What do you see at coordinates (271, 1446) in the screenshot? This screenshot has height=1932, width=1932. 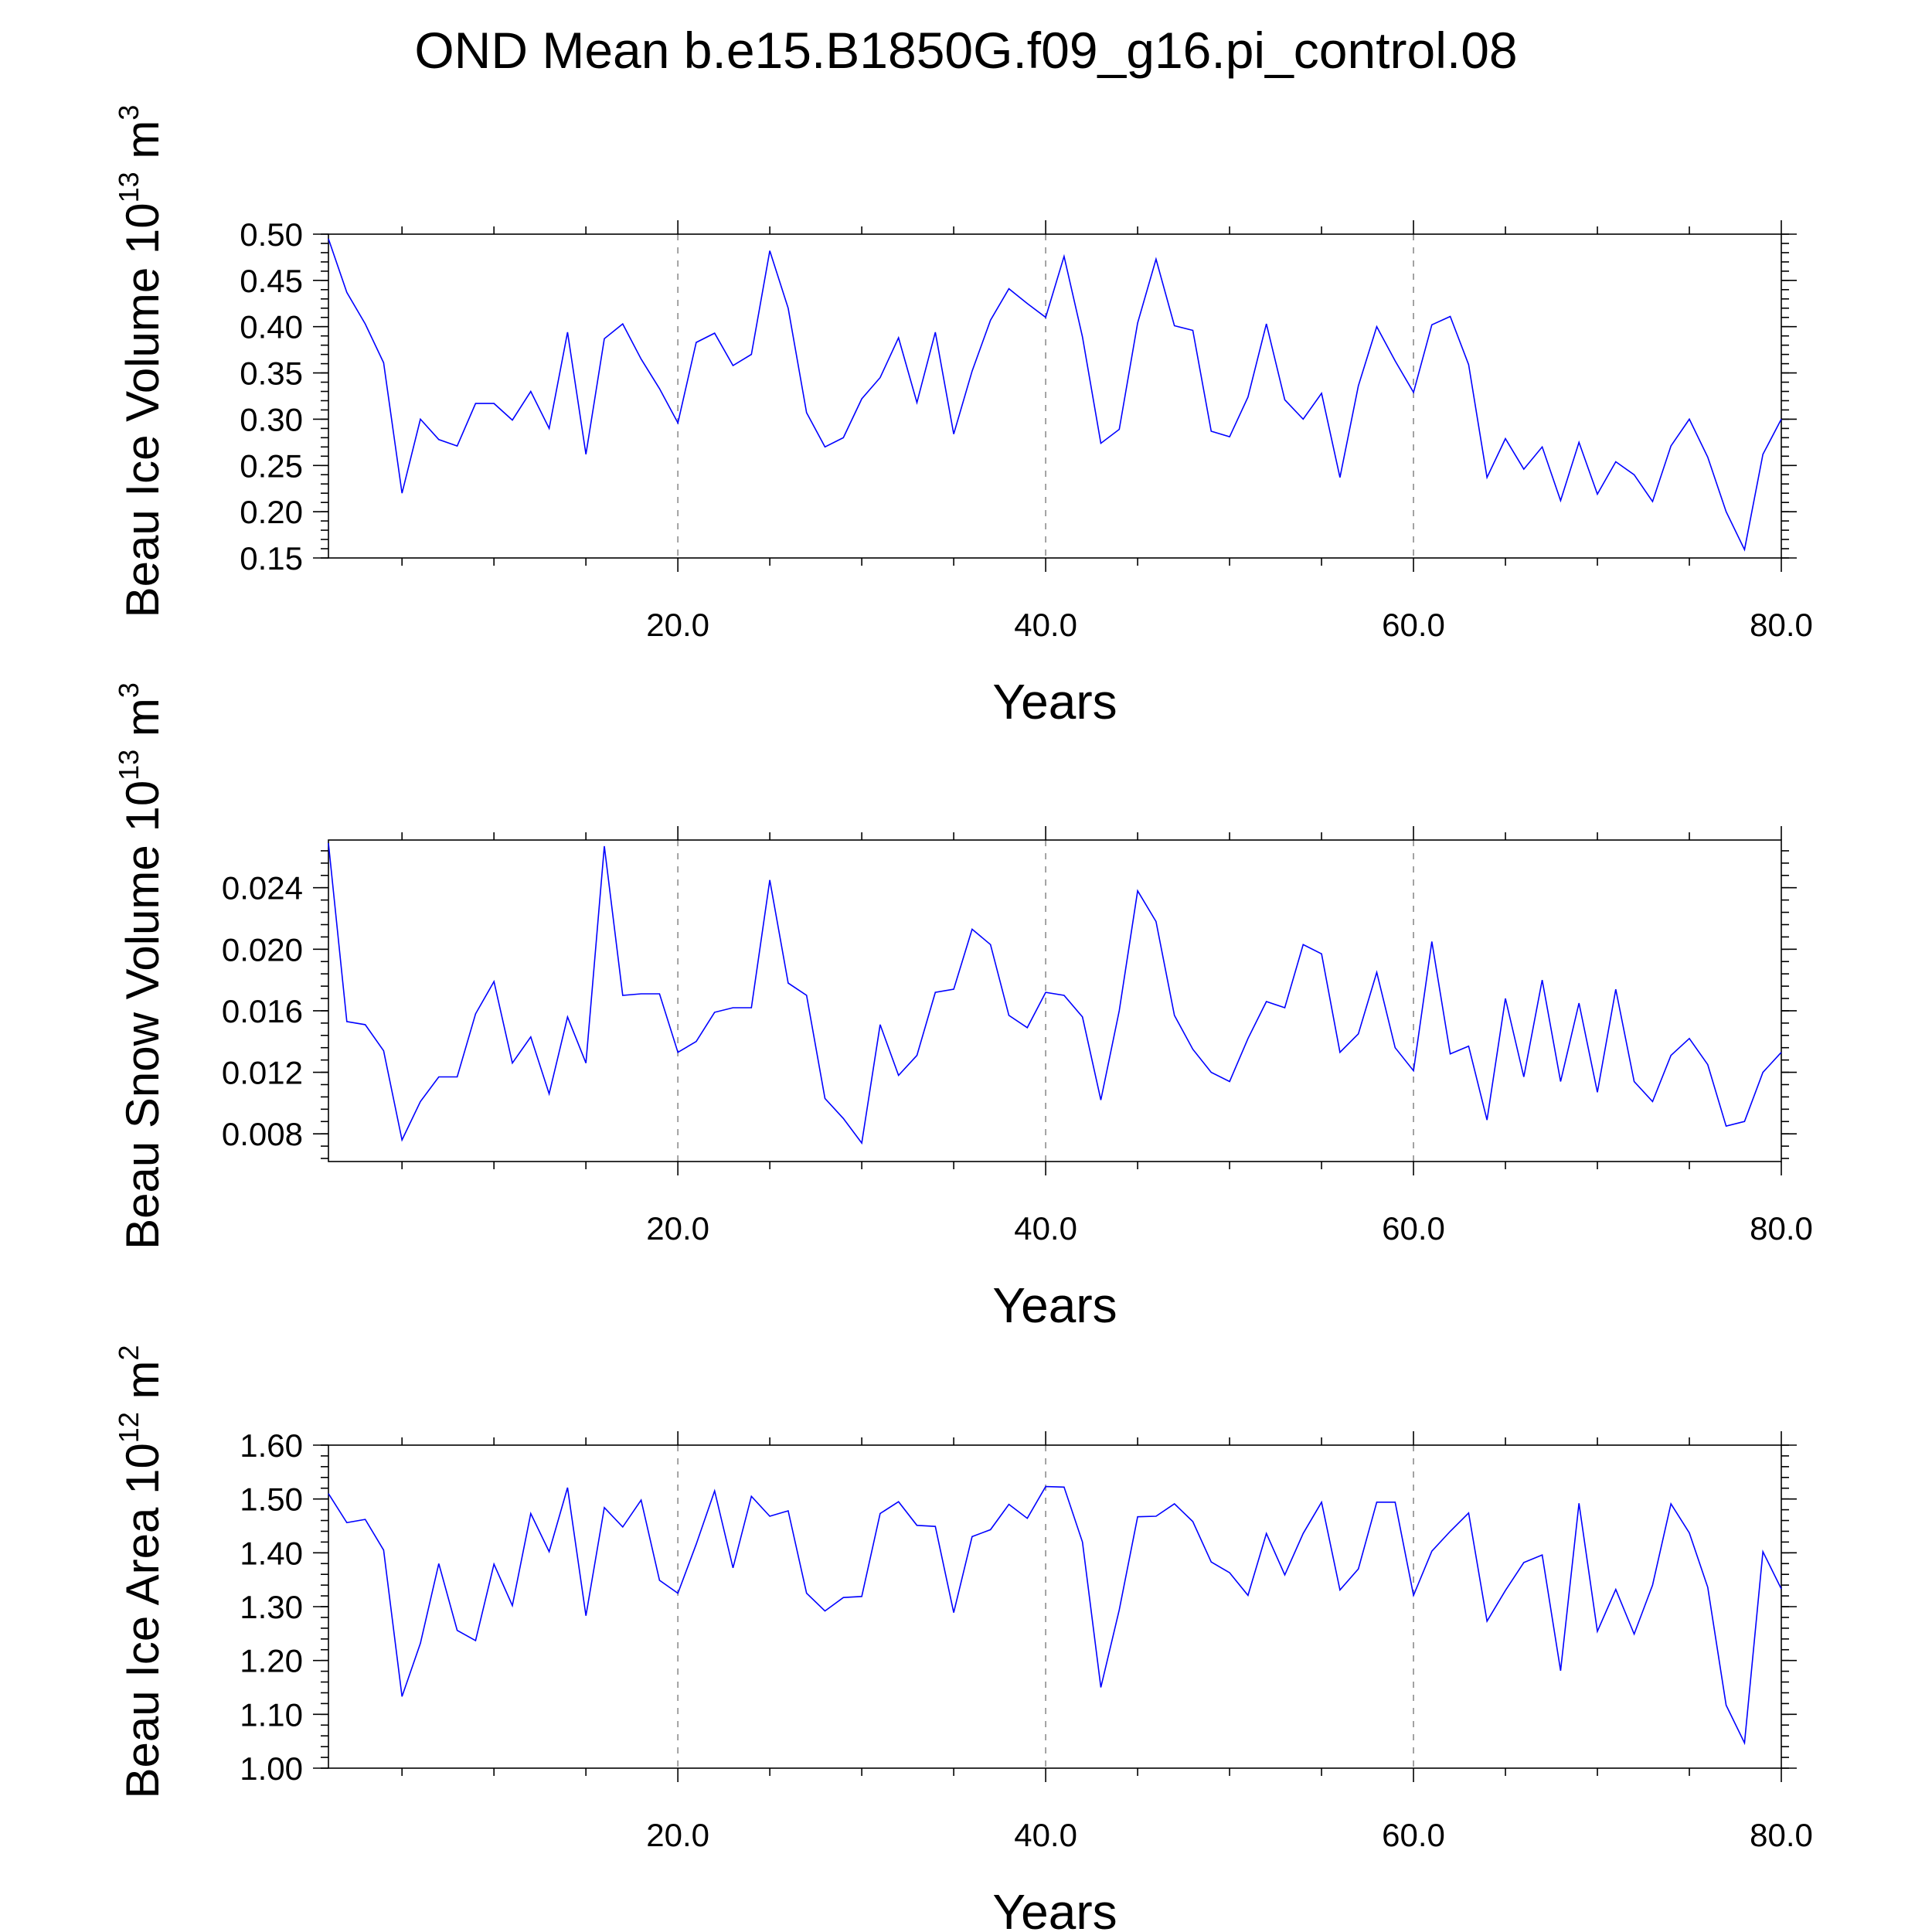 I see `y-tick-label: 1.60` at bounding box center [271, 1446].